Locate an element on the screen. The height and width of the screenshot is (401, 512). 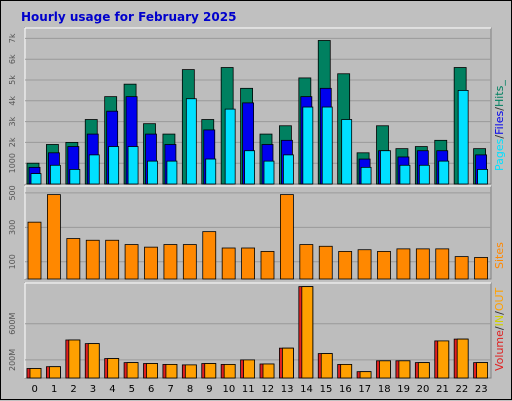
hits-panel-tick-label: 6k is located at coordinates (12, 59).